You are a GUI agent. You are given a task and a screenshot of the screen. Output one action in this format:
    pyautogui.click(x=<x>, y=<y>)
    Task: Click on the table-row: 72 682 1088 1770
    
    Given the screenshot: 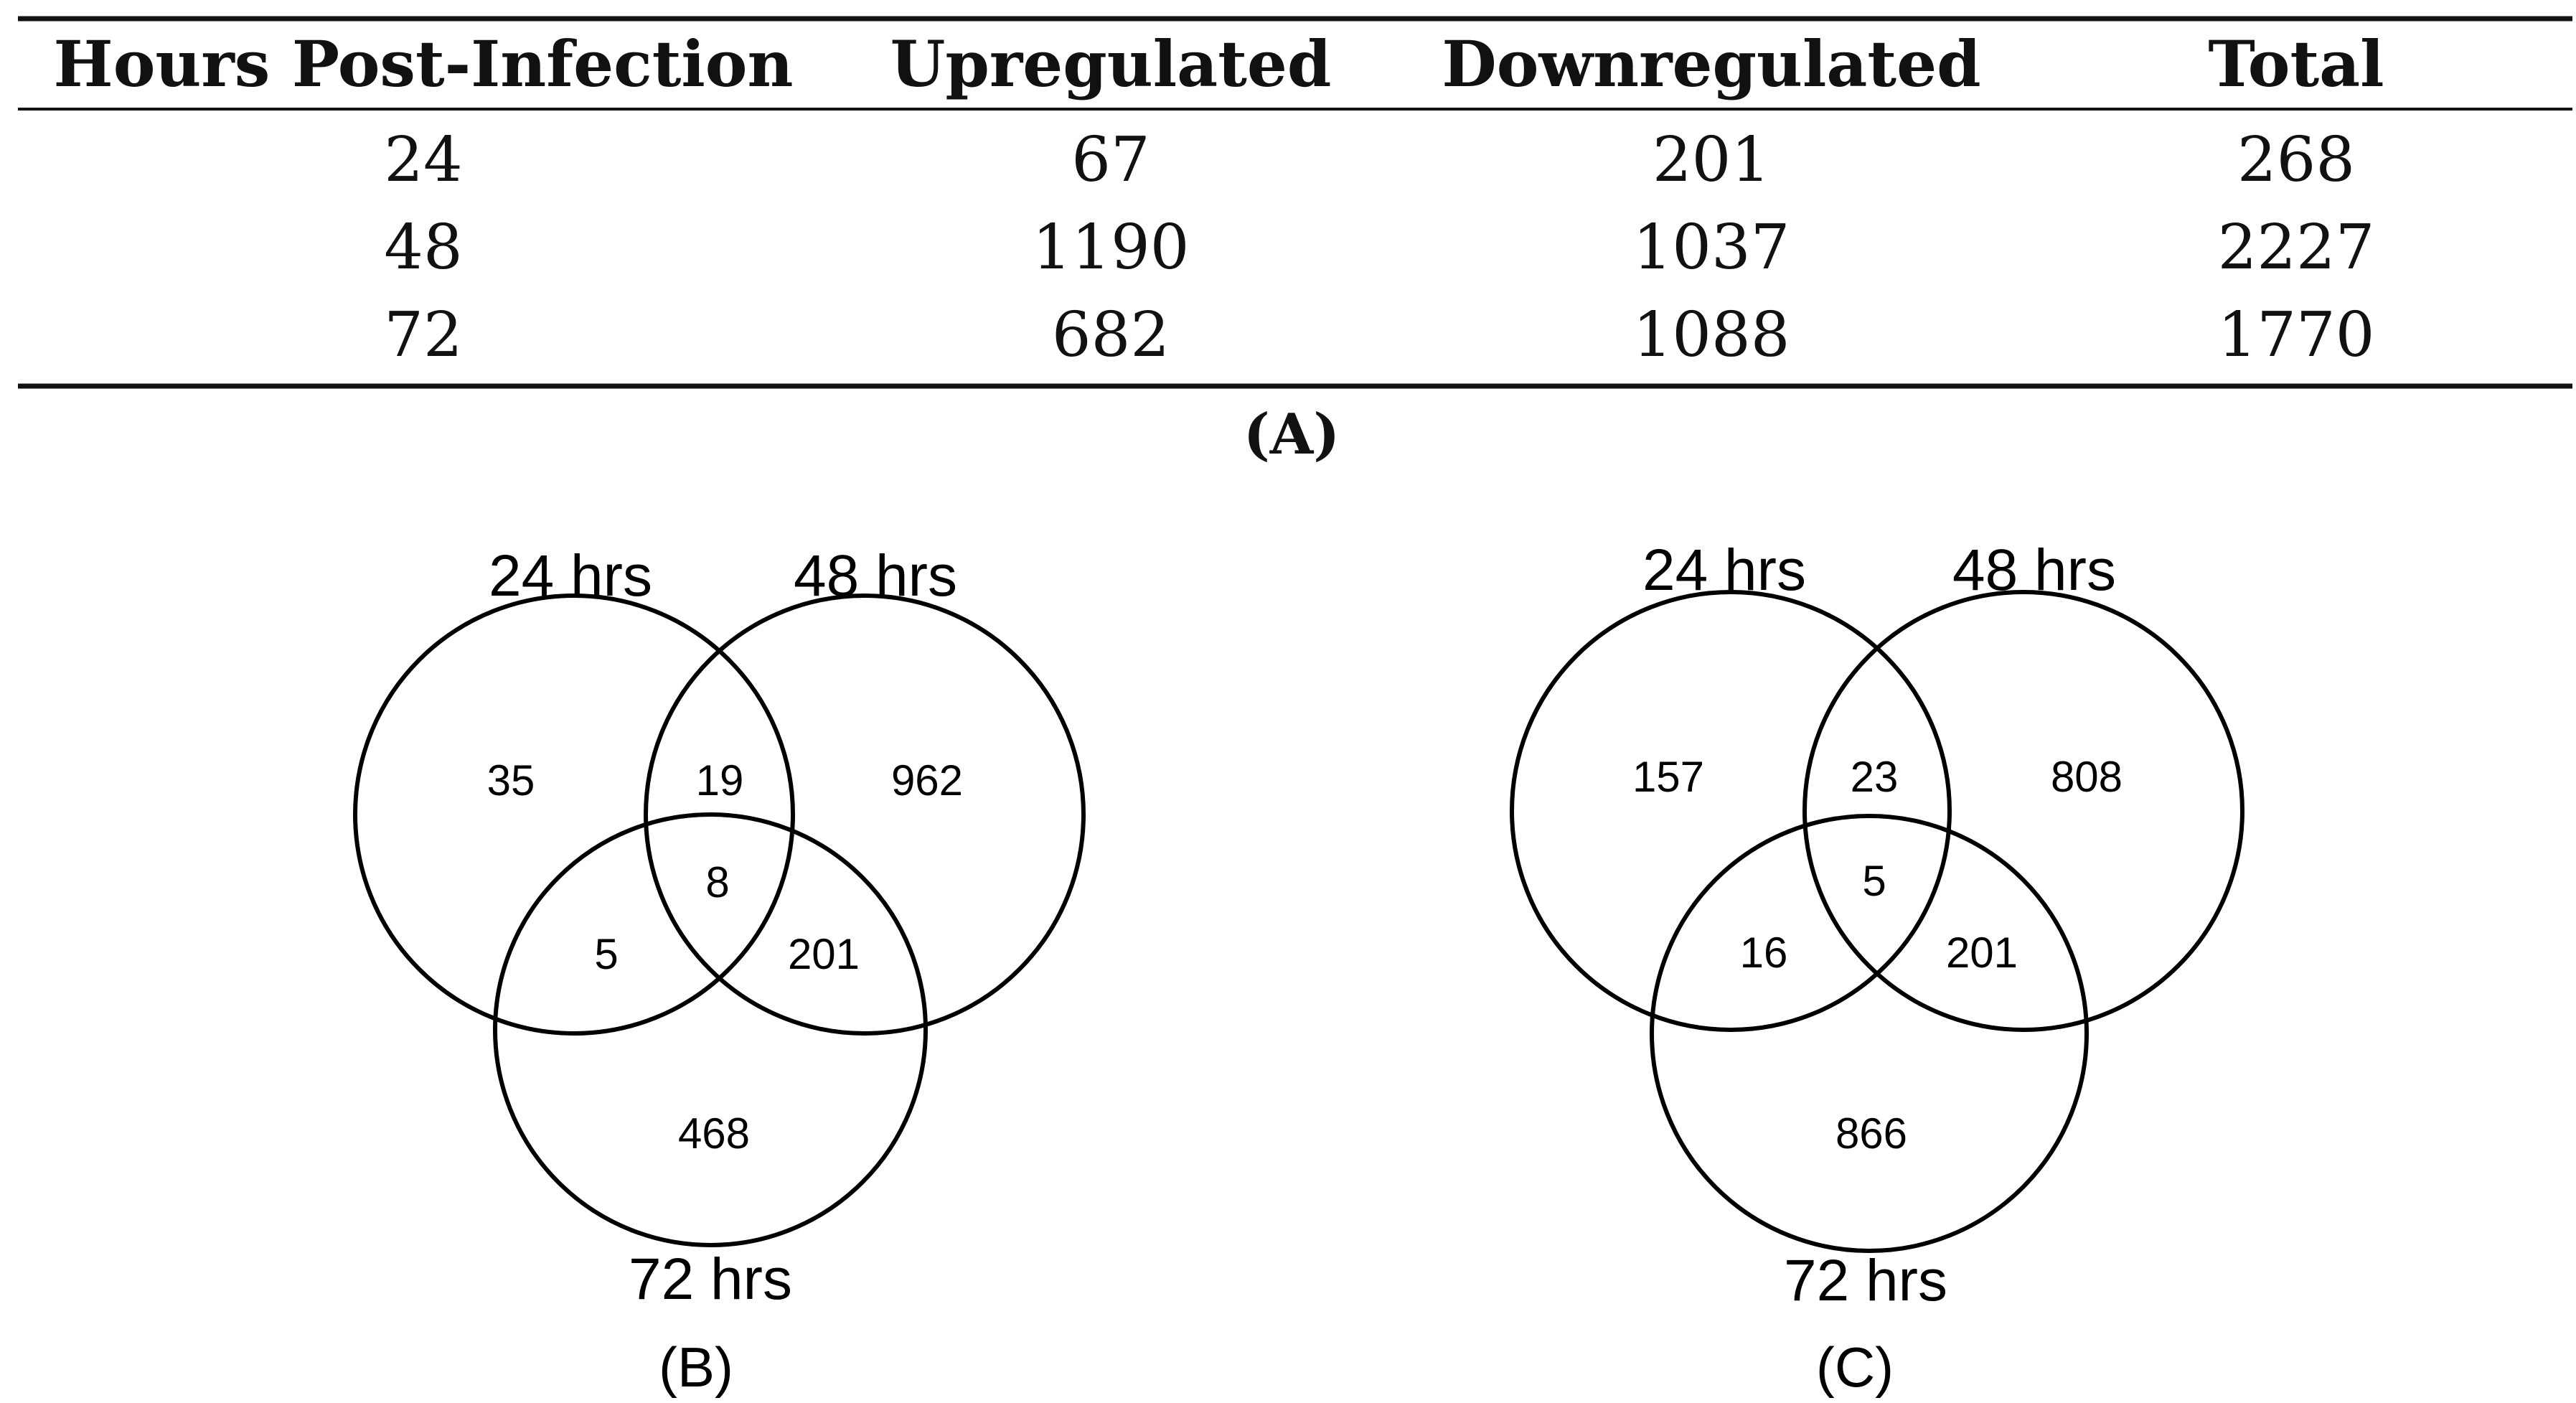 What is the action you would take?
    pyautogui.click(x=1379, y=335)
    